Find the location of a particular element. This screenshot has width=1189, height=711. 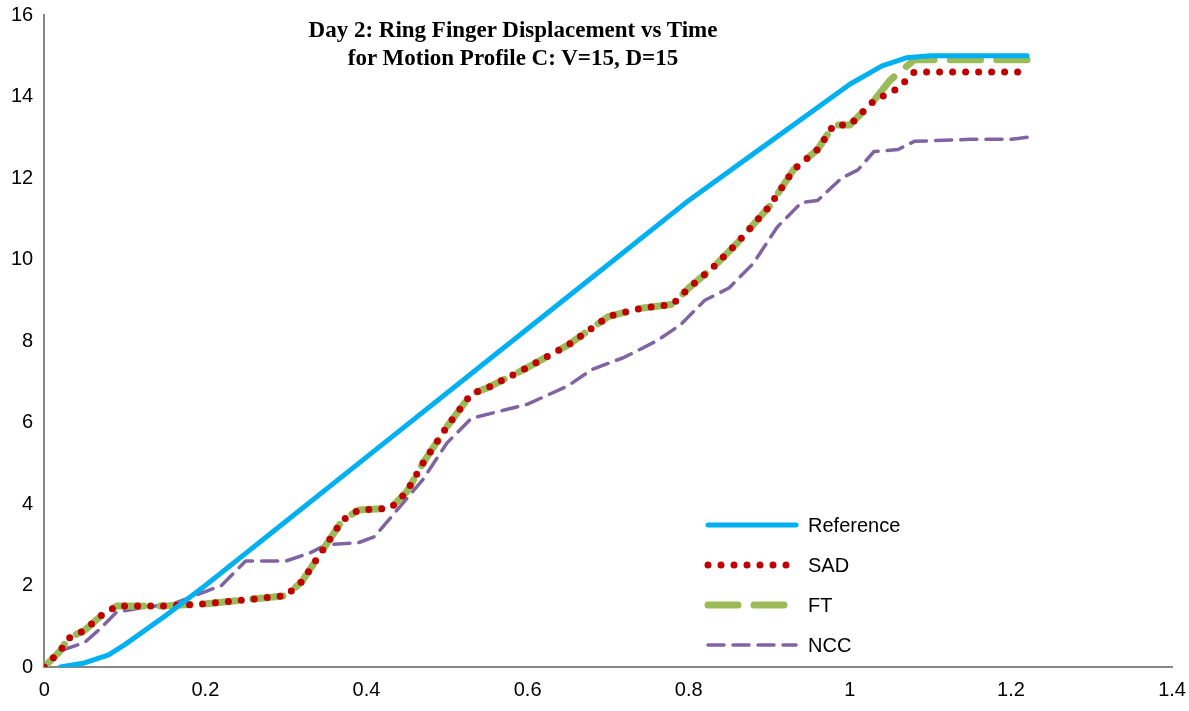

legend-label: FT is located at coordinates (820, 605).